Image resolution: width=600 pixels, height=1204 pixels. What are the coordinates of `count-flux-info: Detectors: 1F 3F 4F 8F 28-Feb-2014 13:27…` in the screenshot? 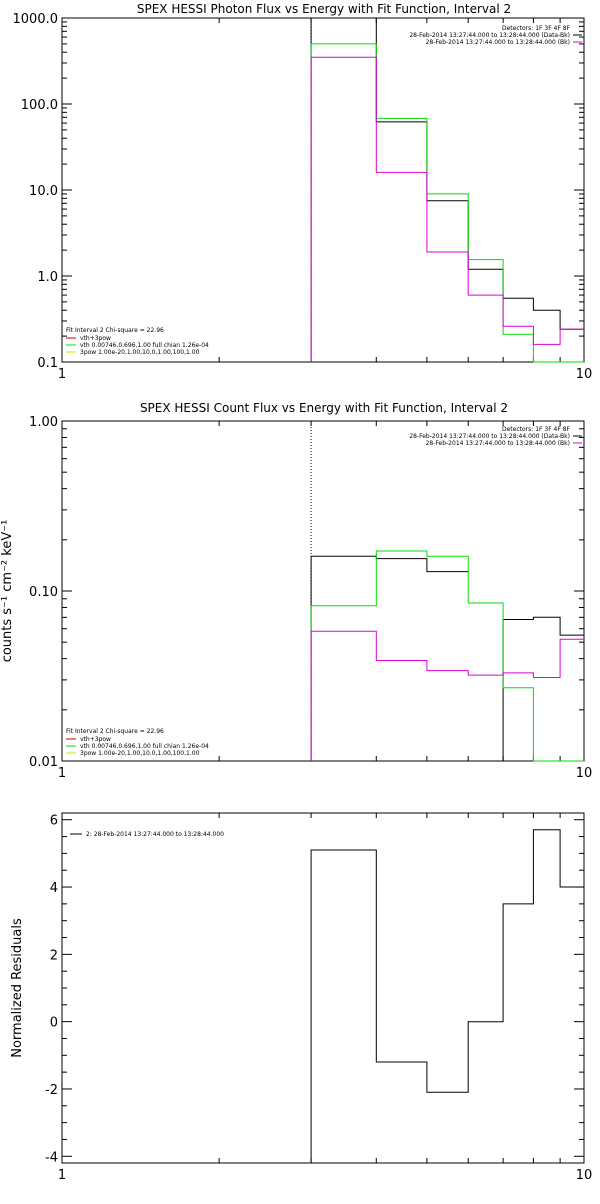 It's located at (495, 436).